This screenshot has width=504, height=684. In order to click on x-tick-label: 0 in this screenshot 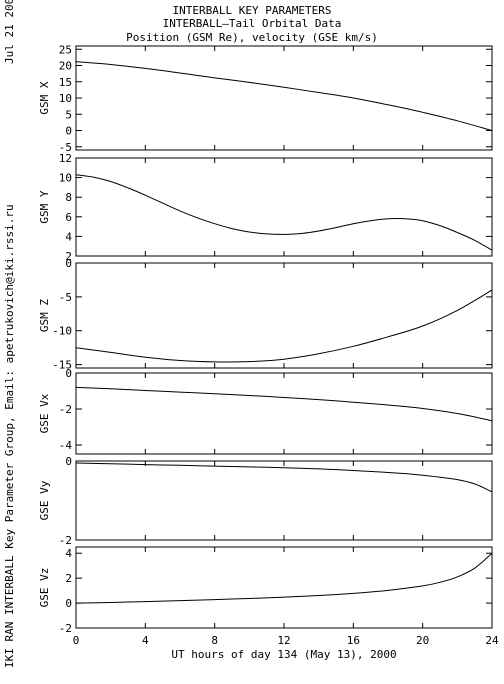, I will do `click(76, 640)`.